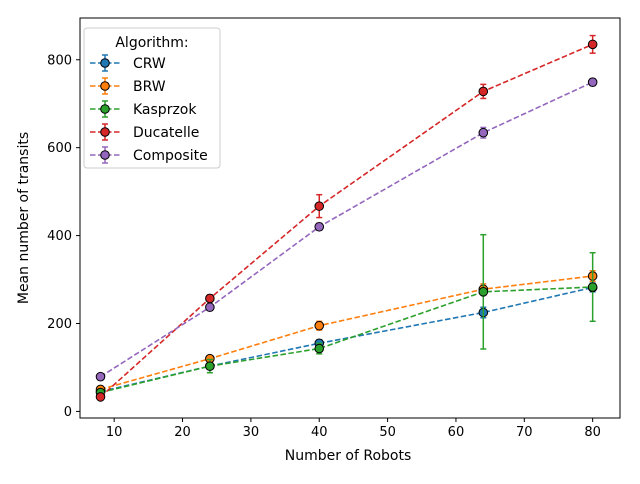 This screenshot has height=484, width=640. Describe the element at coordinates (128, 86) in the screenshot. I see `legend-item-brw: BRW` at that location.